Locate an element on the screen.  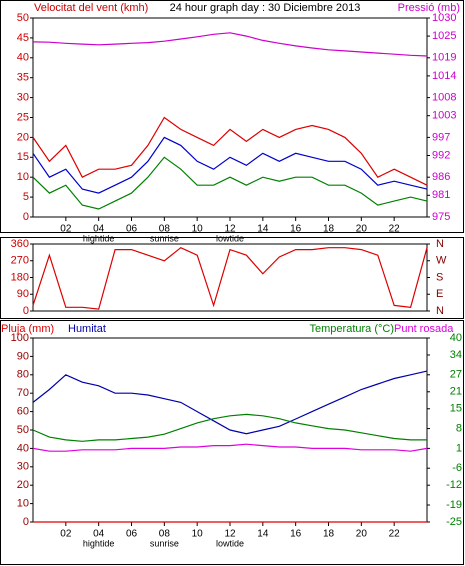
y2-tick-label: 975 is located at coordinates (441, 217).